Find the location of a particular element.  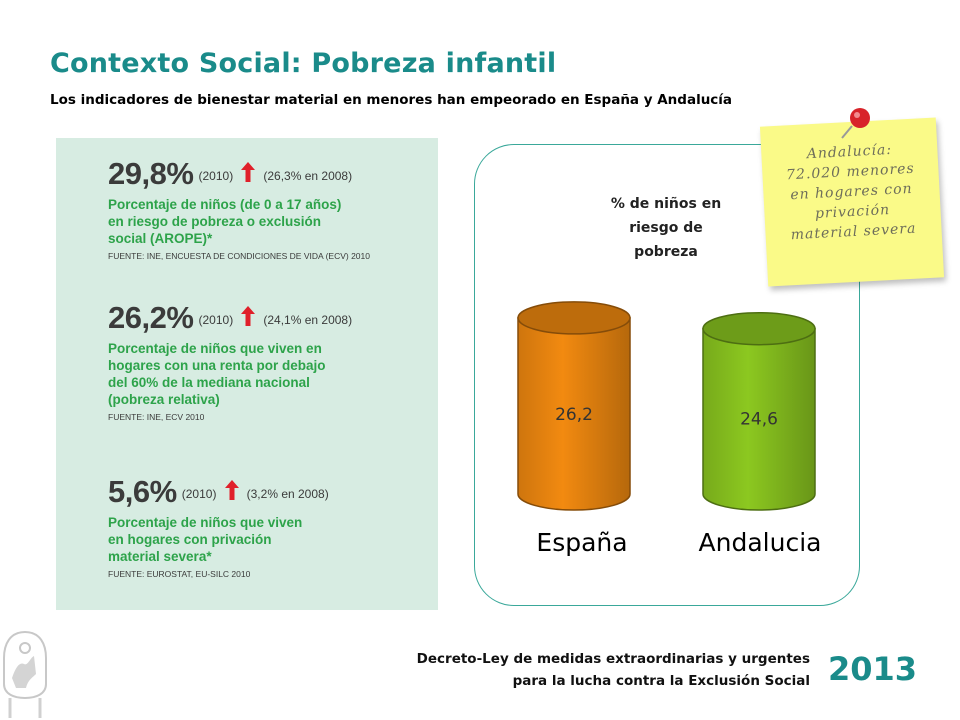

category-label-andalucia: Andalucia is located at coordinates (760, 542).